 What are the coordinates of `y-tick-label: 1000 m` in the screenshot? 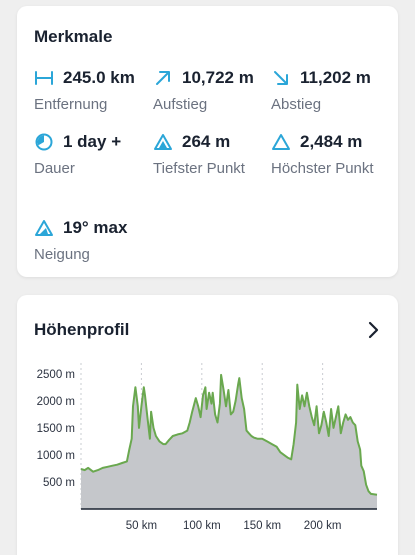 It's located at (56, 456).